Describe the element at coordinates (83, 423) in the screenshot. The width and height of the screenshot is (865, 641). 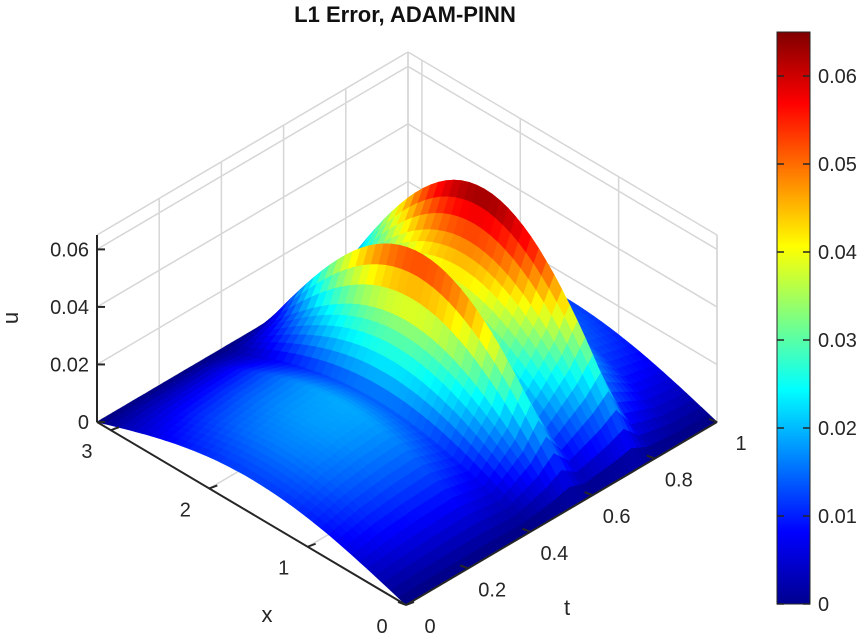
I see `z-tick-label: 0` at that location.